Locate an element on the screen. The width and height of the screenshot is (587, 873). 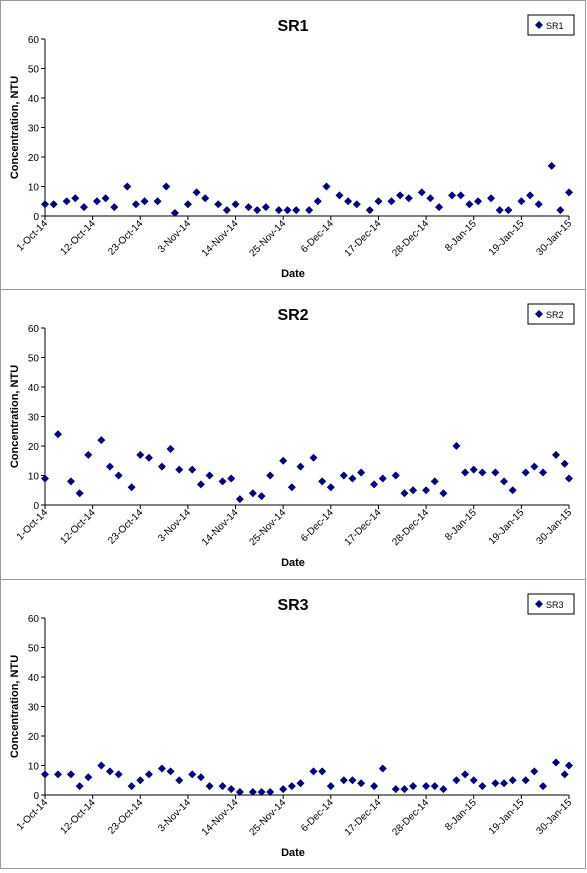
x-tick-label: 25-Nov-14 is located at coordinates (268, 527).